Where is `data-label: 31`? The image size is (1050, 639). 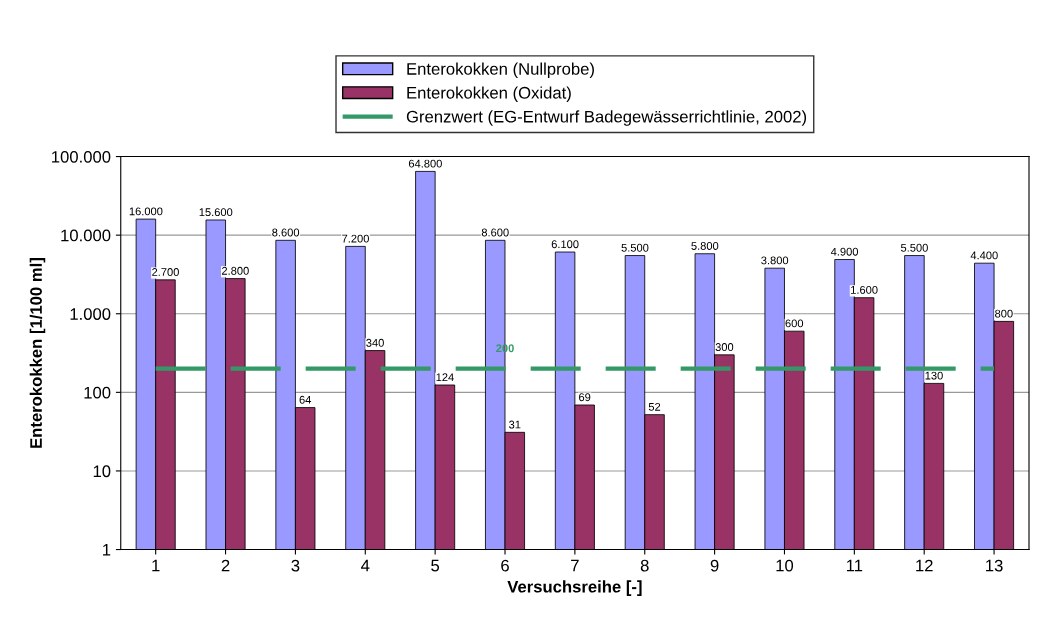 data-label: 31 is located at coordinates (515, 424).